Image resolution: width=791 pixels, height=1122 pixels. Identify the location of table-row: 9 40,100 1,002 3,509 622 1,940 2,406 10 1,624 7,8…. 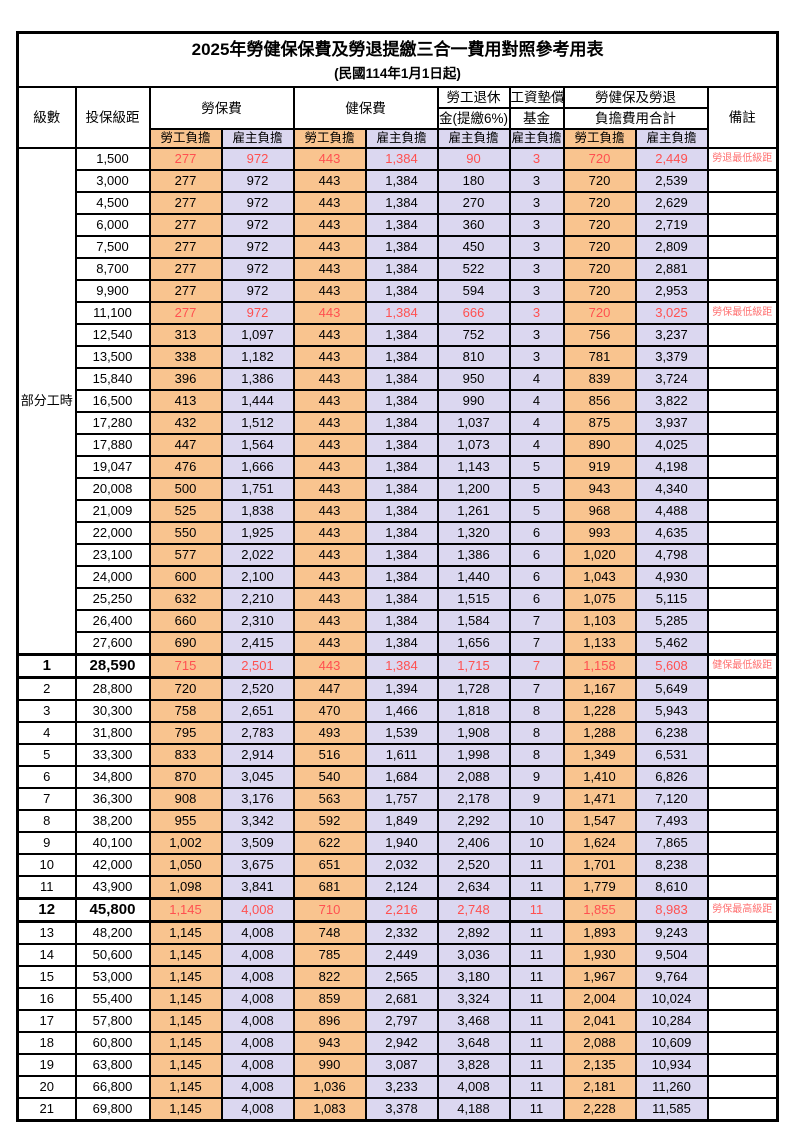
(397, 843).